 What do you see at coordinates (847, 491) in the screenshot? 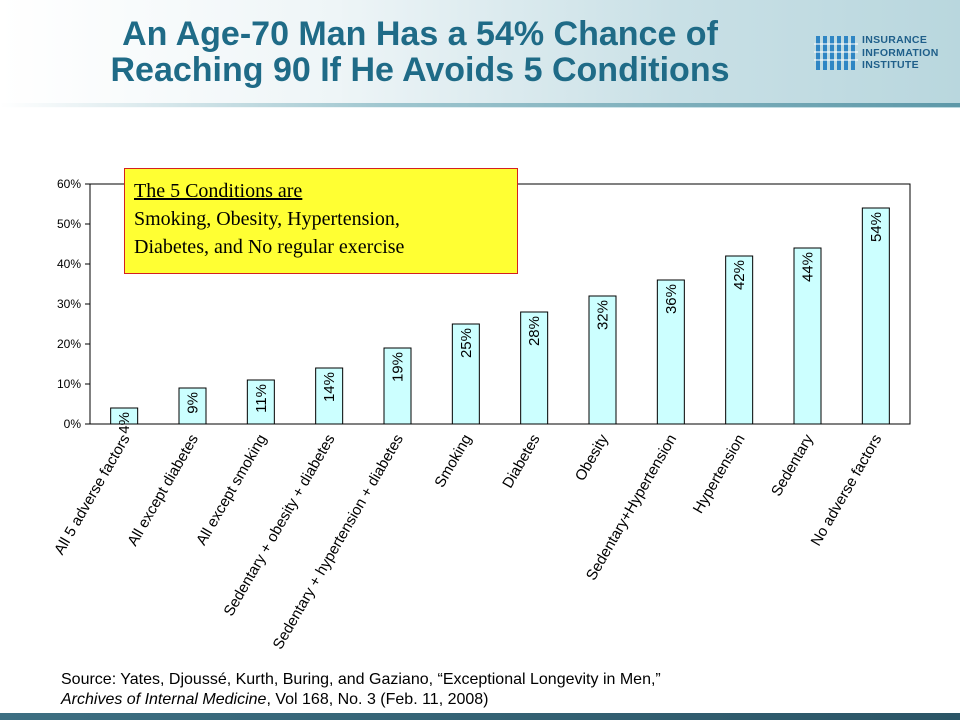
I see `x-category-label: No adverse factors` at bounding box center [847, 491].